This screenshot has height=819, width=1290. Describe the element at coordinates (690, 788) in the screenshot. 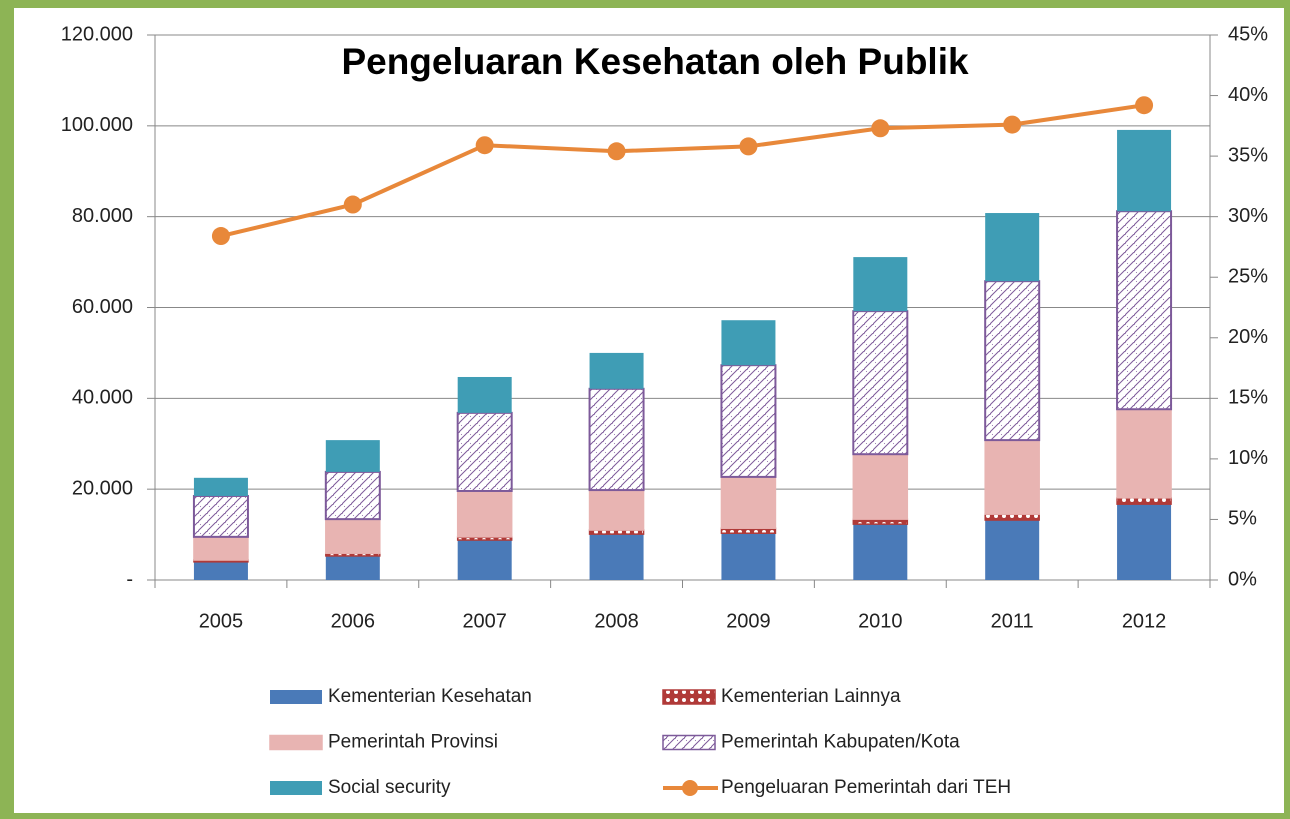

I see `legend-marker` at that location.